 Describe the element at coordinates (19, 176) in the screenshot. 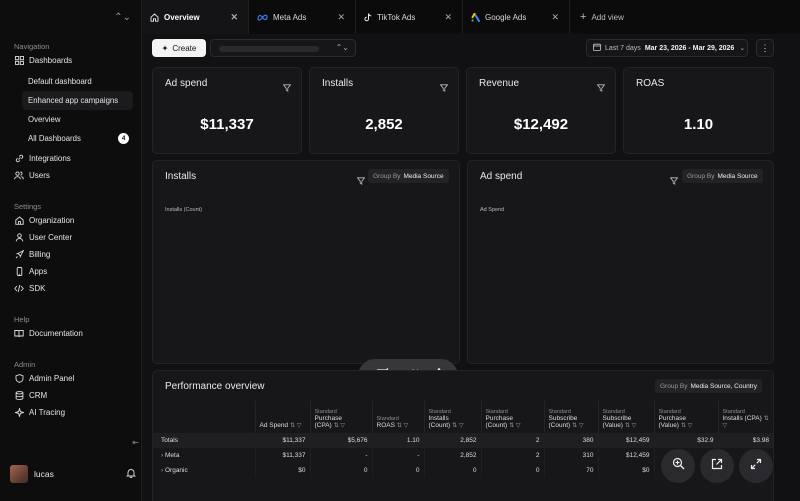

I see `users-icon` at that location.